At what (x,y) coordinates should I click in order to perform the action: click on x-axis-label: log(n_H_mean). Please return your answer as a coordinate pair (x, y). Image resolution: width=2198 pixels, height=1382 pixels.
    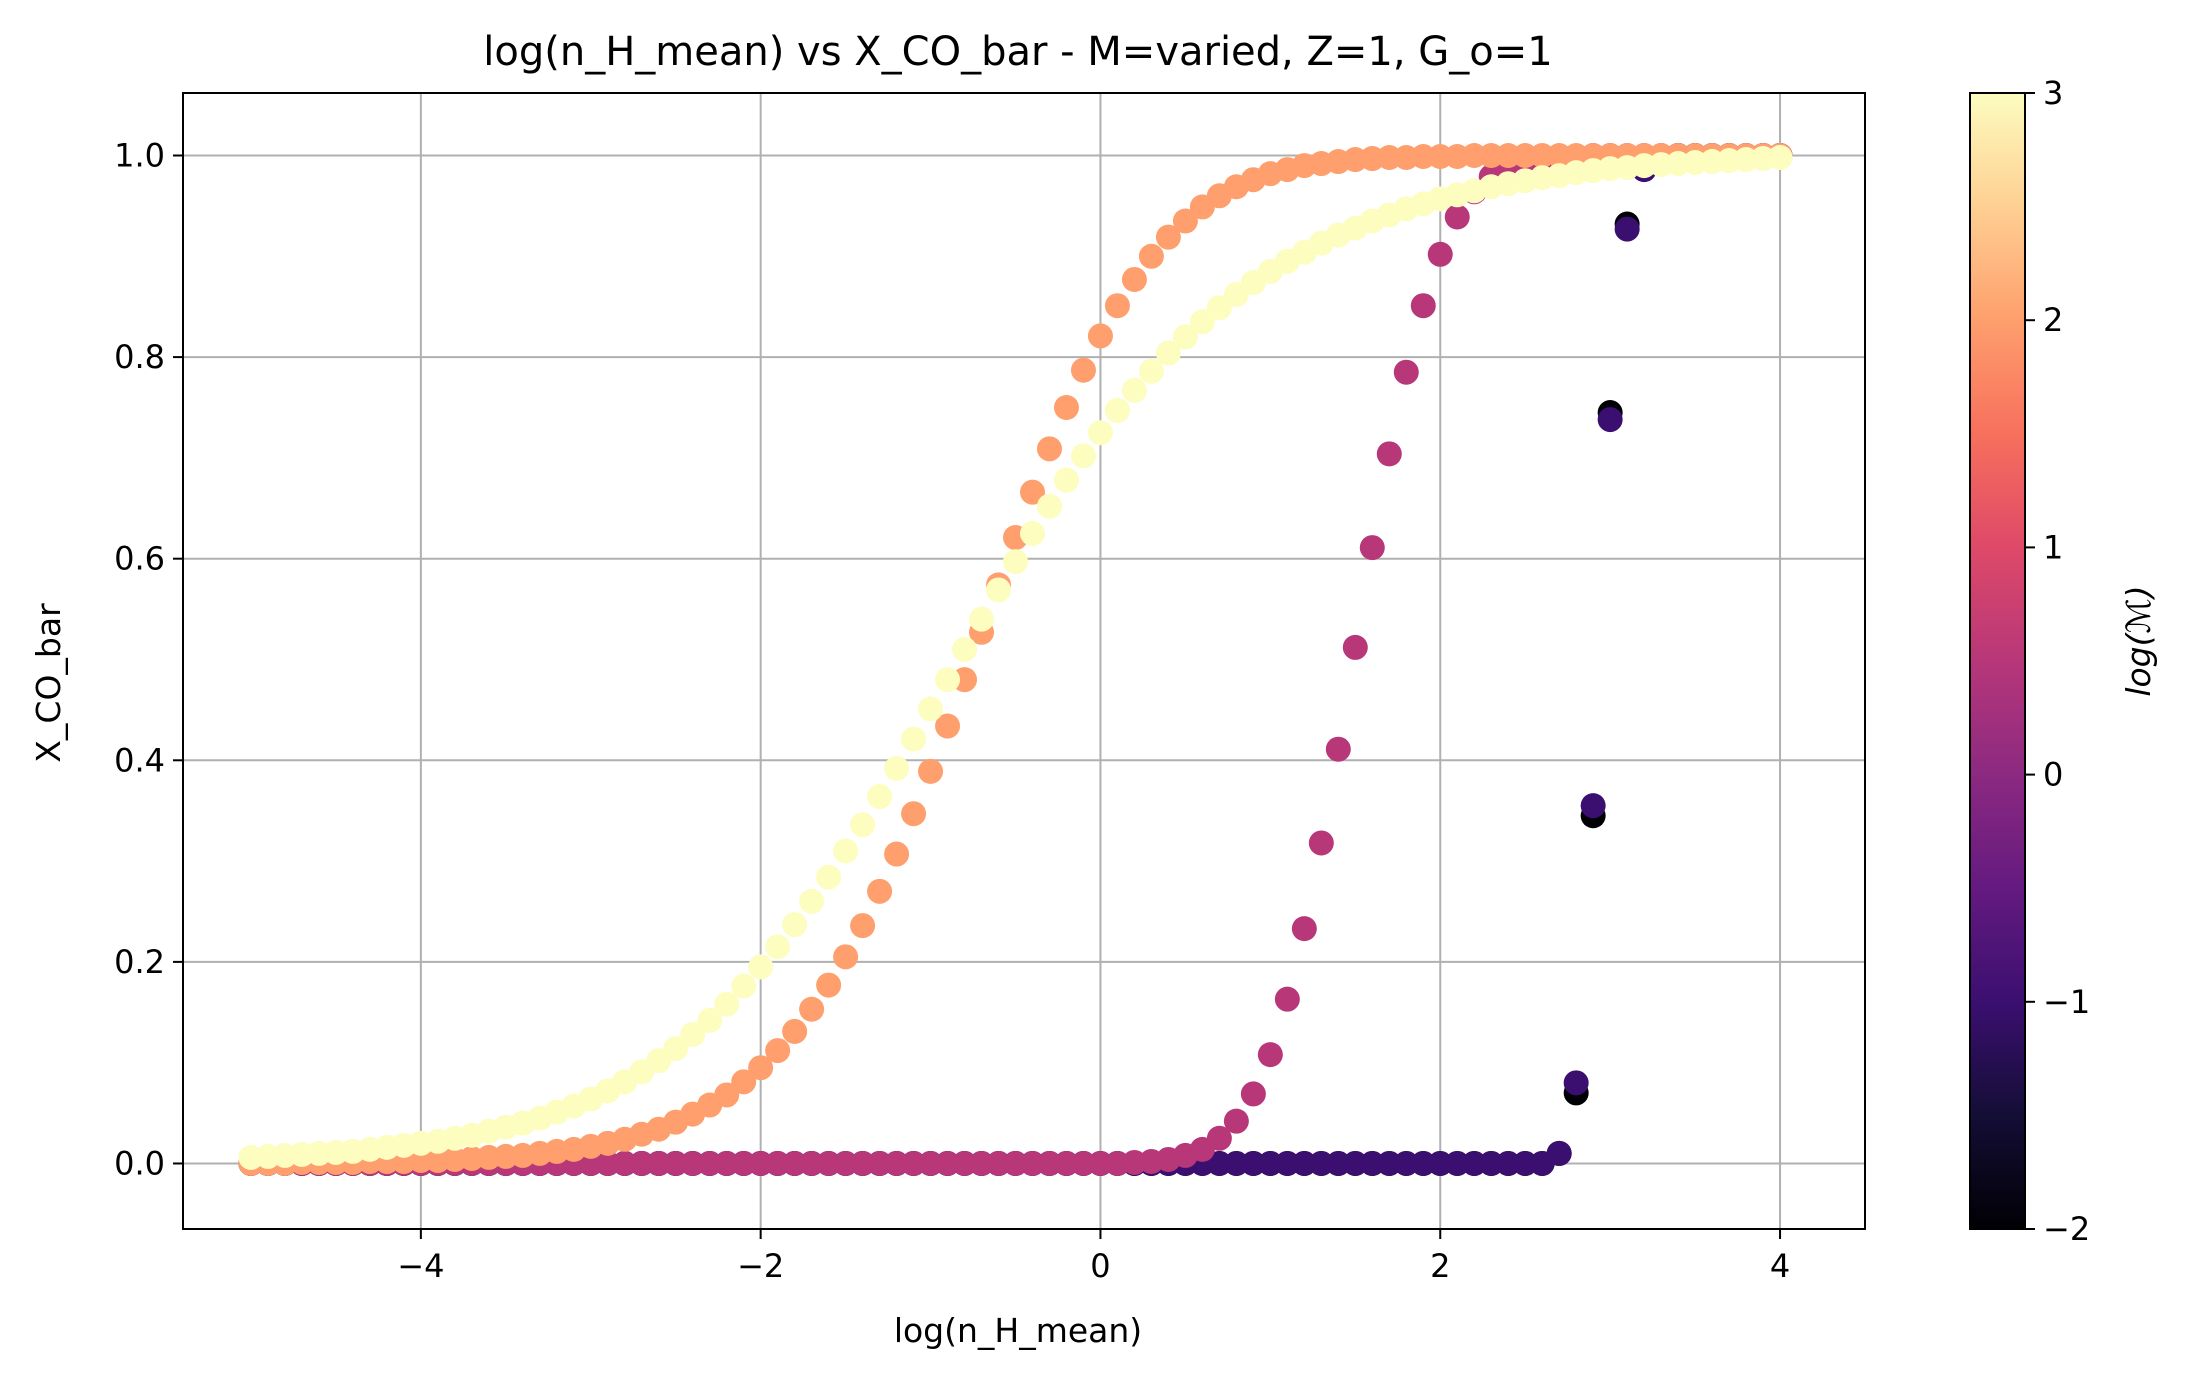
    Looking at the image, I should click on (1018, 1330).